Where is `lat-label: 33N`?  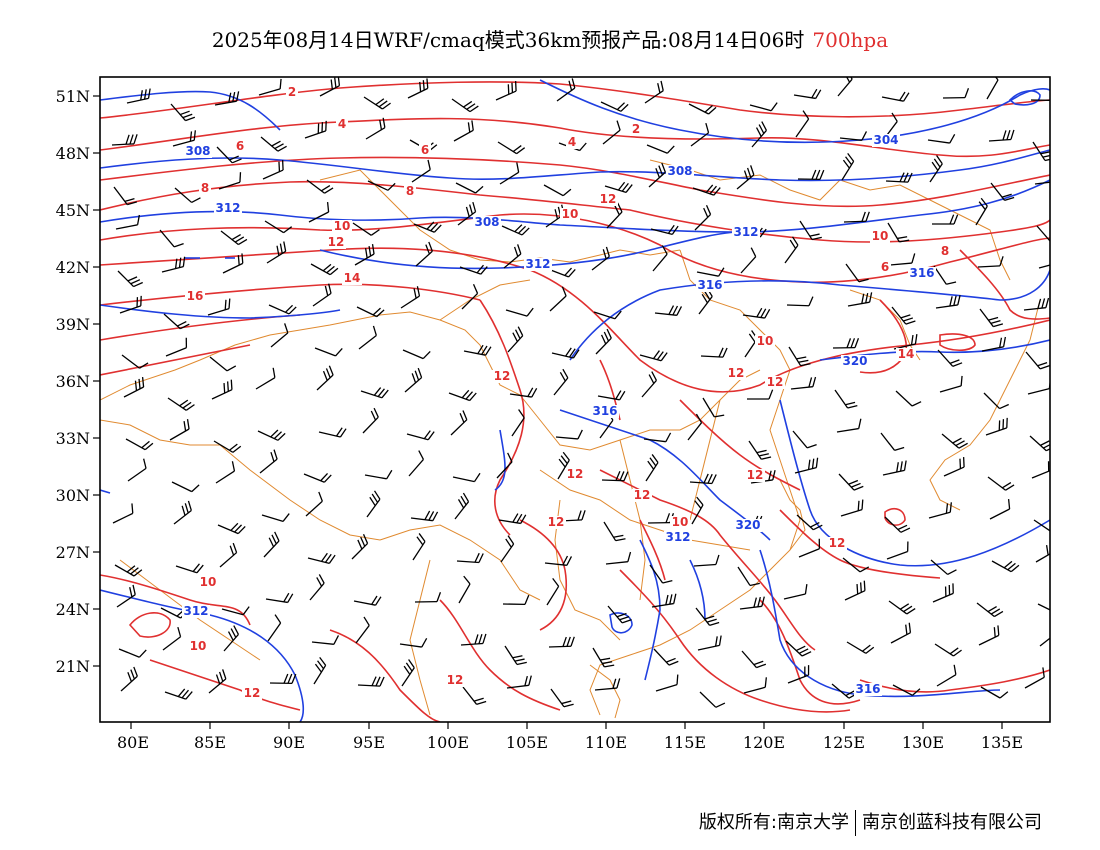
lat-label: 33N is located at coordinates (73, 438).